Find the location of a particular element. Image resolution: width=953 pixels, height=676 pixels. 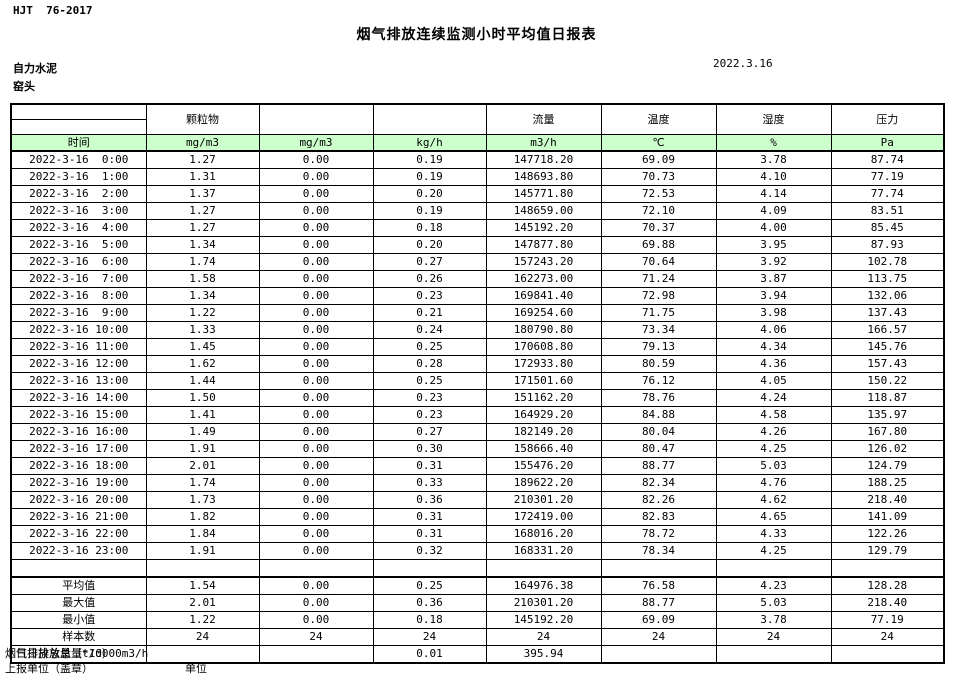

cell-value: 147718.20 is located at coordinates (543, 159).